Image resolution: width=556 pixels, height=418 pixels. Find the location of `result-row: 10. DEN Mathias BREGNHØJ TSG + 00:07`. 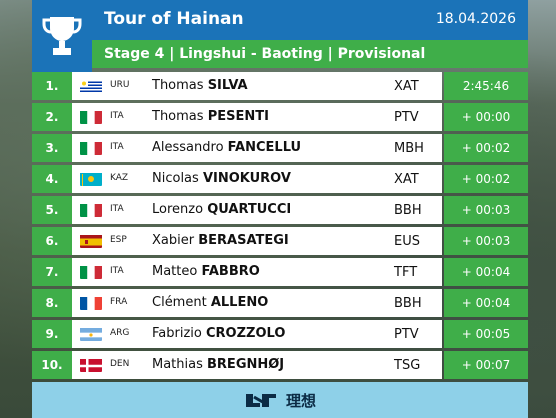

result-row: 10. DEN Mathias BREGNHØJ TSG + 00:07 is located at coordinates (280, 365).